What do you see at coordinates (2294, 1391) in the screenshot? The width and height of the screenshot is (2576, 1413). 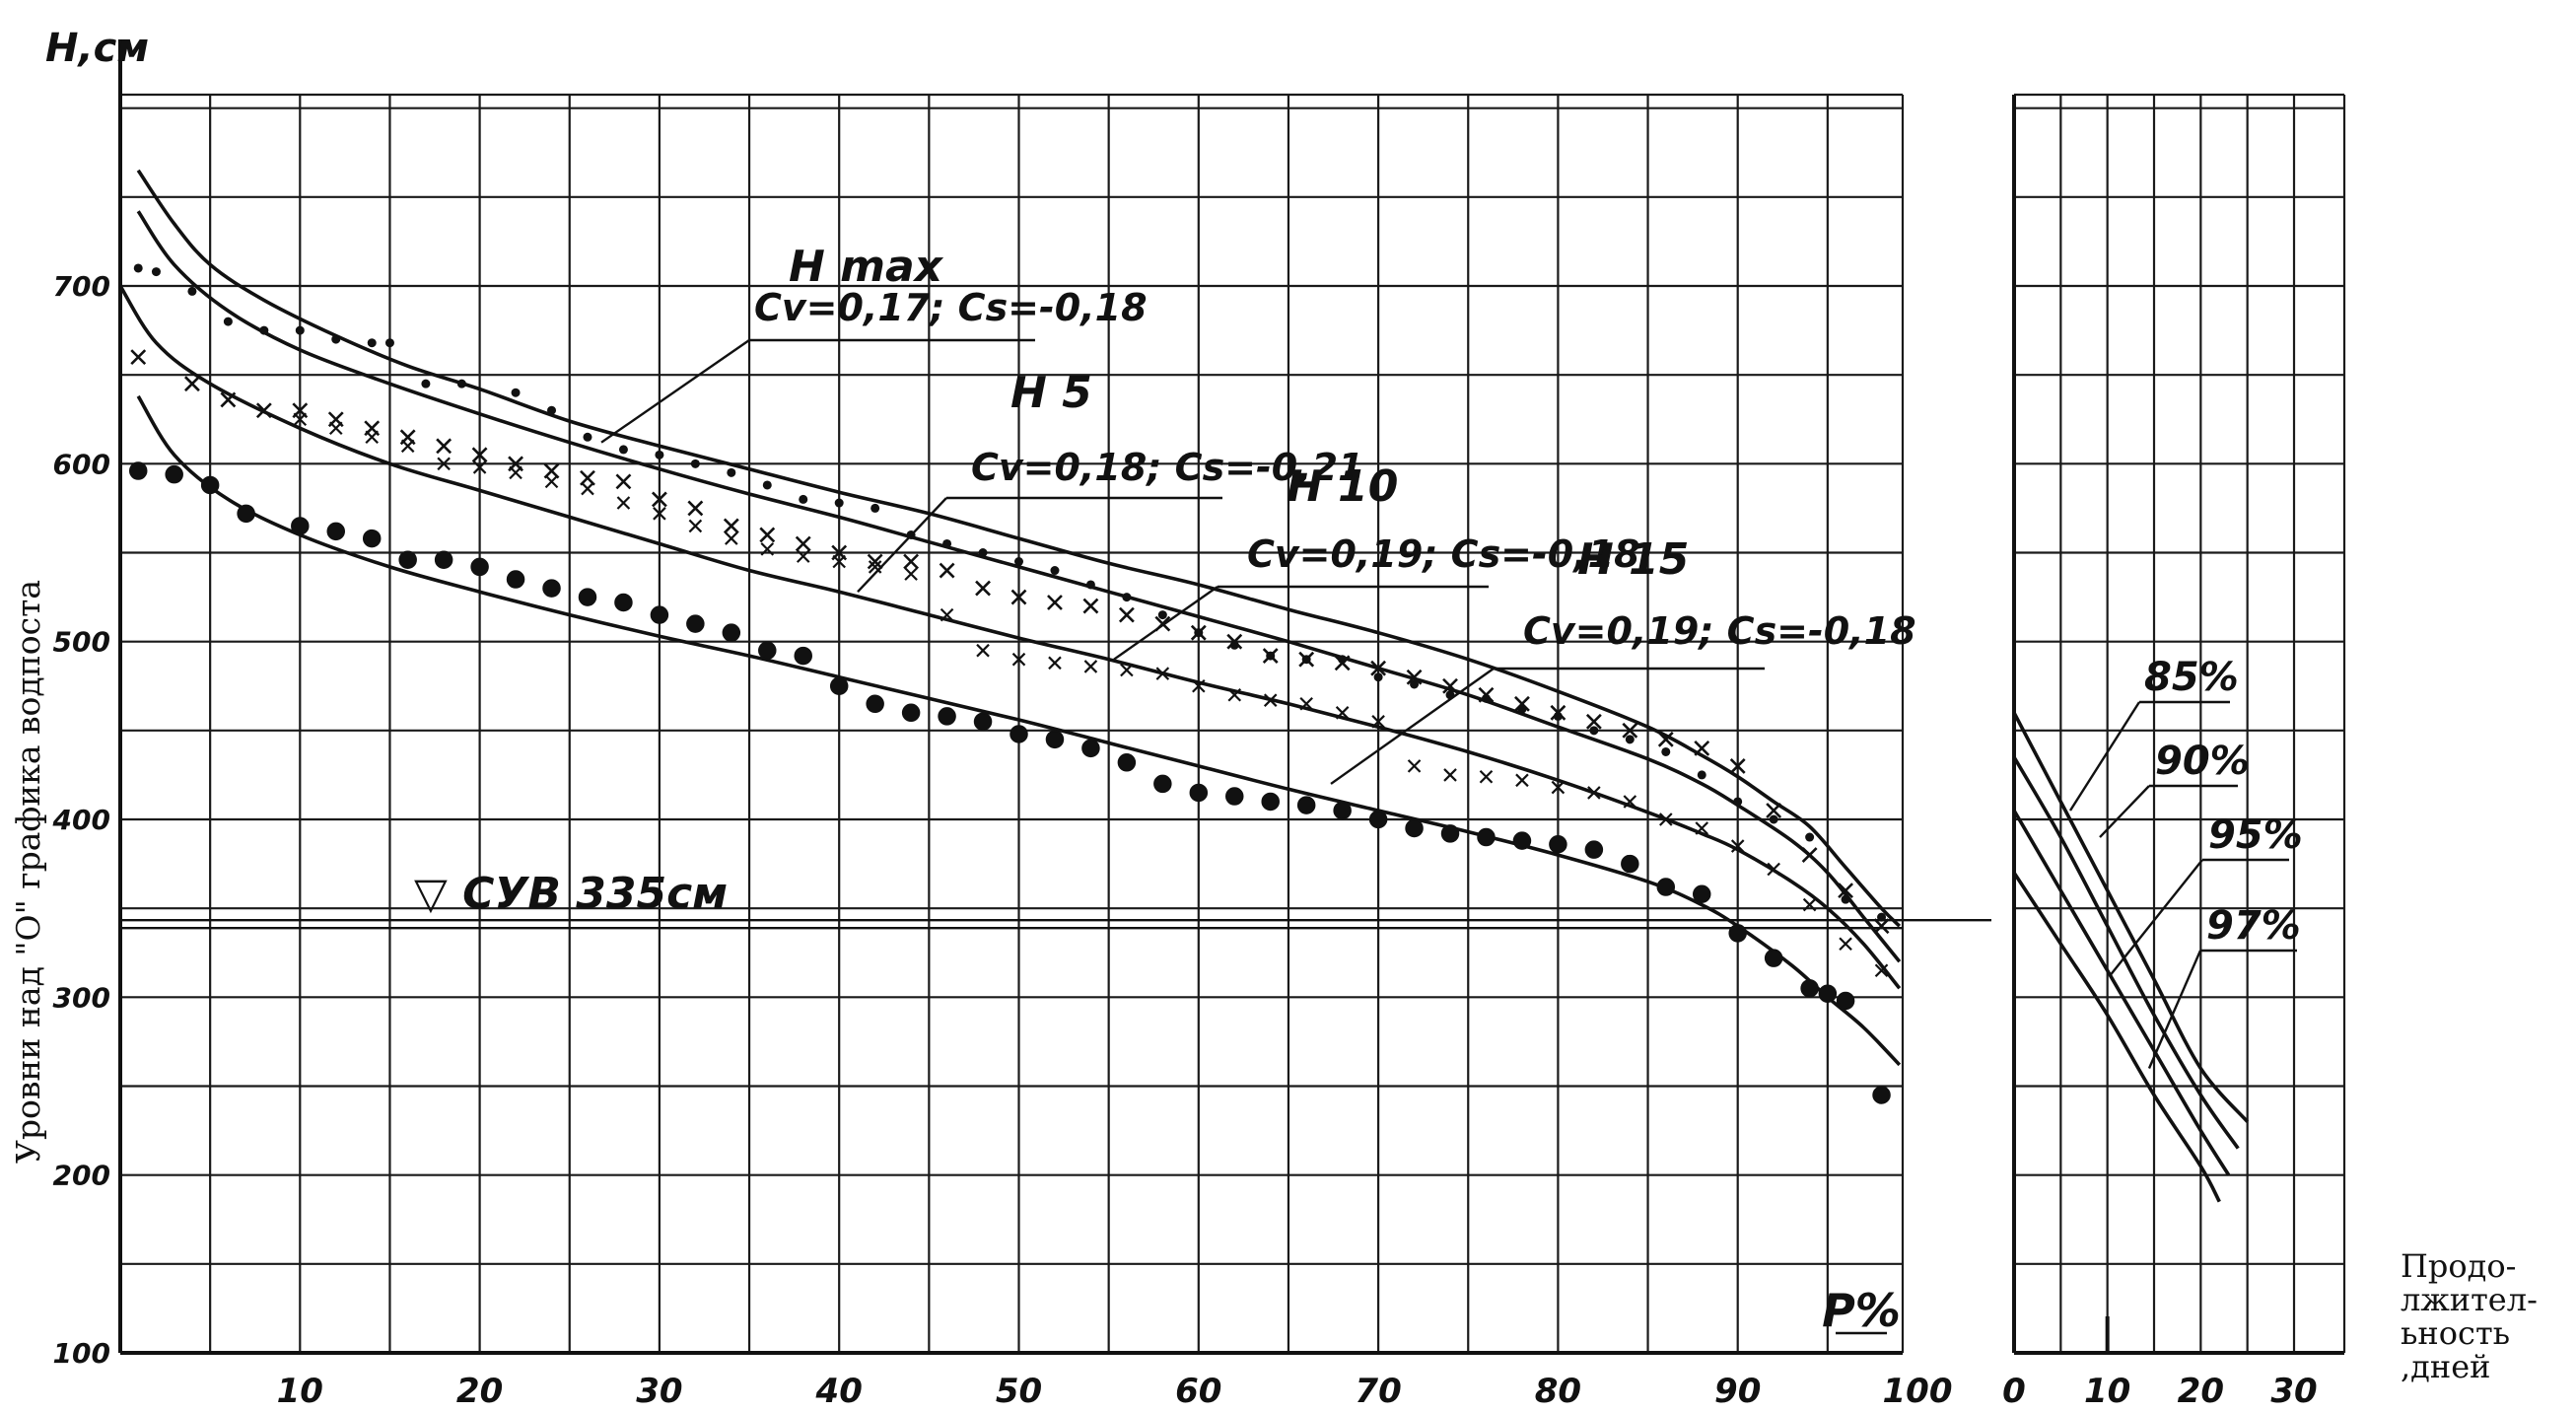 I see `inset-x-tick-label: 30` at bounding box center [2294, 1391].